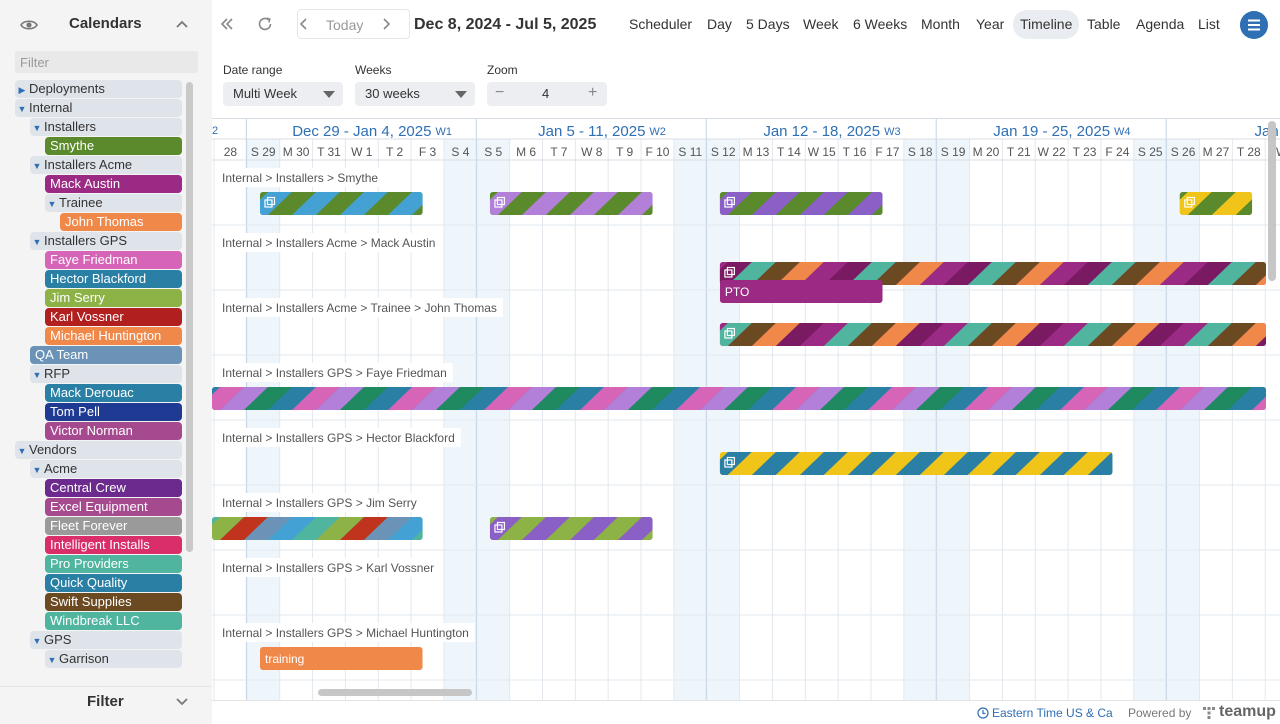 The width and height of the screenshot is (1280, 724). Describe the element at coordinates (98, 89) in the screenshot. I see `calendar-group-deployments: ▶ Deployments` at that location.